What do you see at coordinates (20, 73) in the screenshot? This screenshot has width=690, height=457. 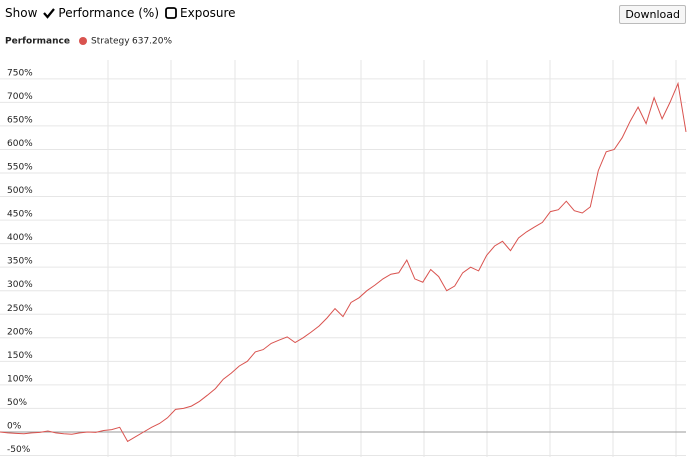 I see `y-tick-label: 750%` at bounding box center [20, 73].